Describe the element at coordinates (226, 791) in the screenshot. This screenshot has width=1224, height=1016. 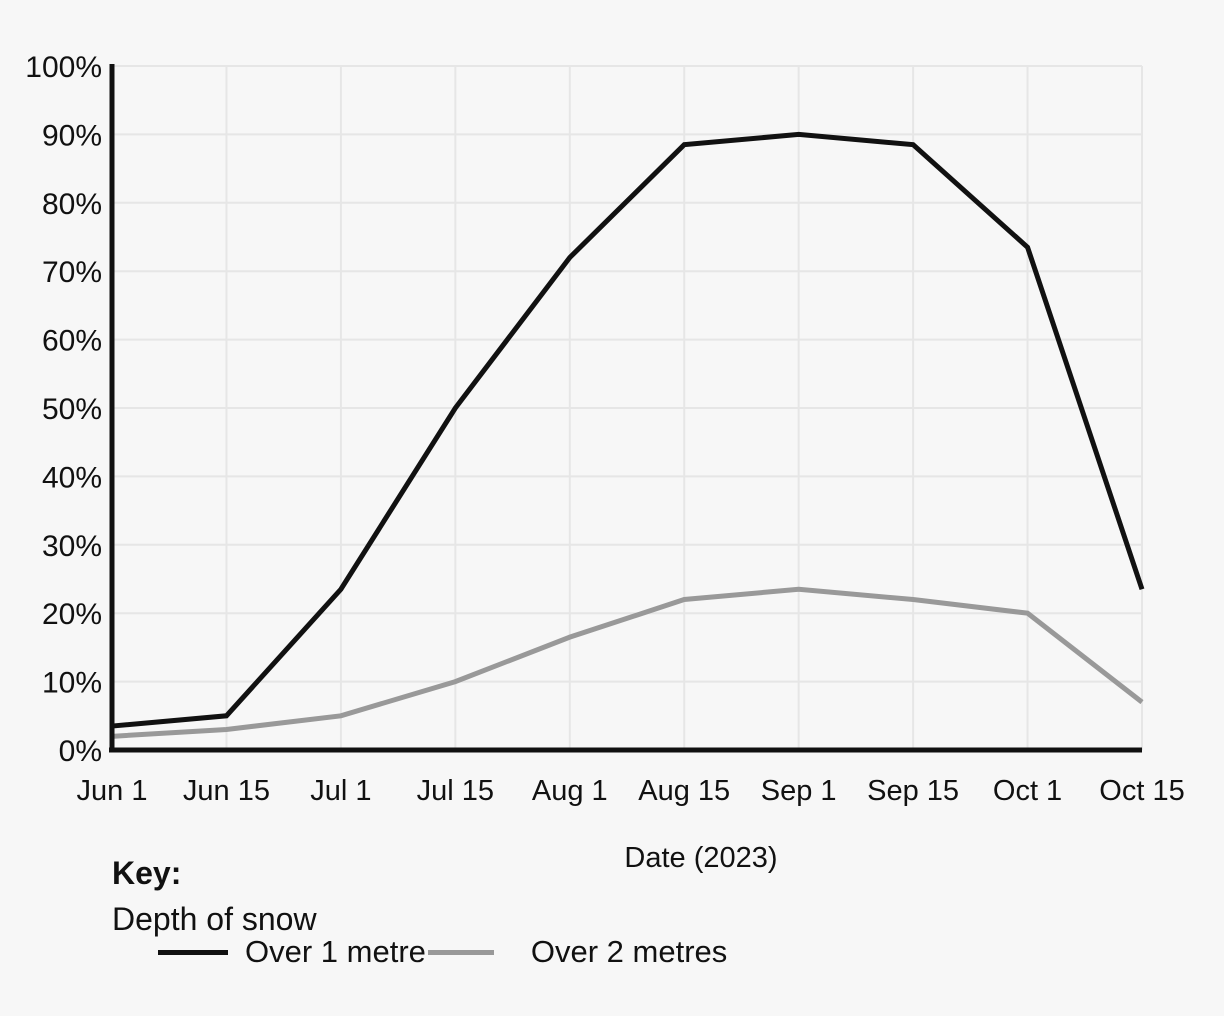
I see `x-tick-label: Jun 15` at that location.